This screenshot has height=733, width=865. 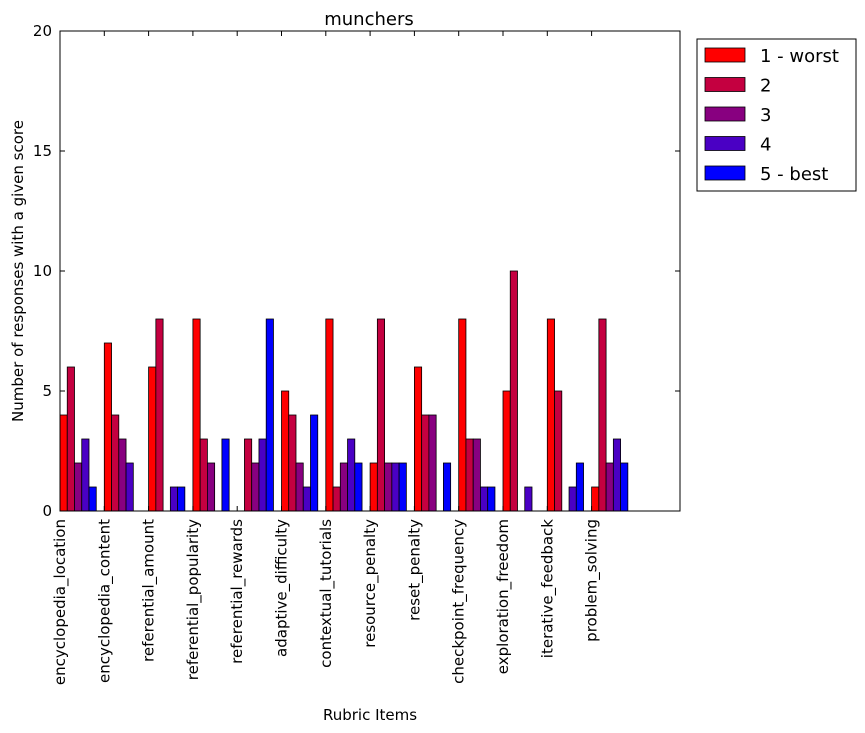 I want to click on x-tick-label-iterative_feedback: iterative_feedback, so click(x=547, y=589).